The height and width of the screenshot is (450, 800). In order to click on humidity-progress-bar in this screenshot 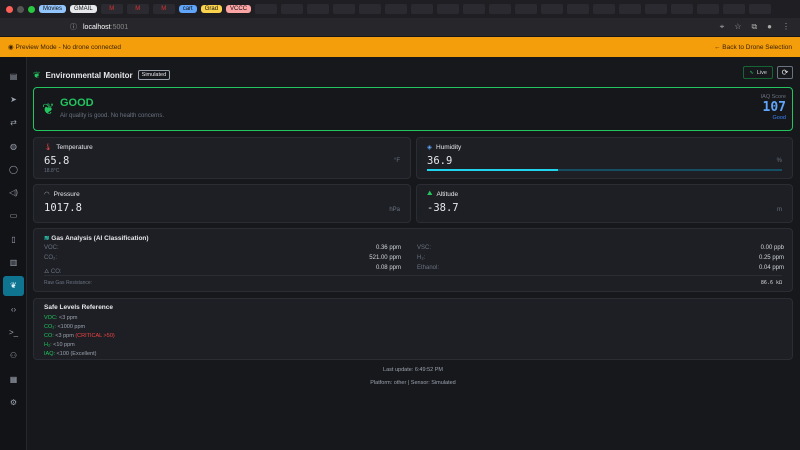, I will do `click(604, 170)`.